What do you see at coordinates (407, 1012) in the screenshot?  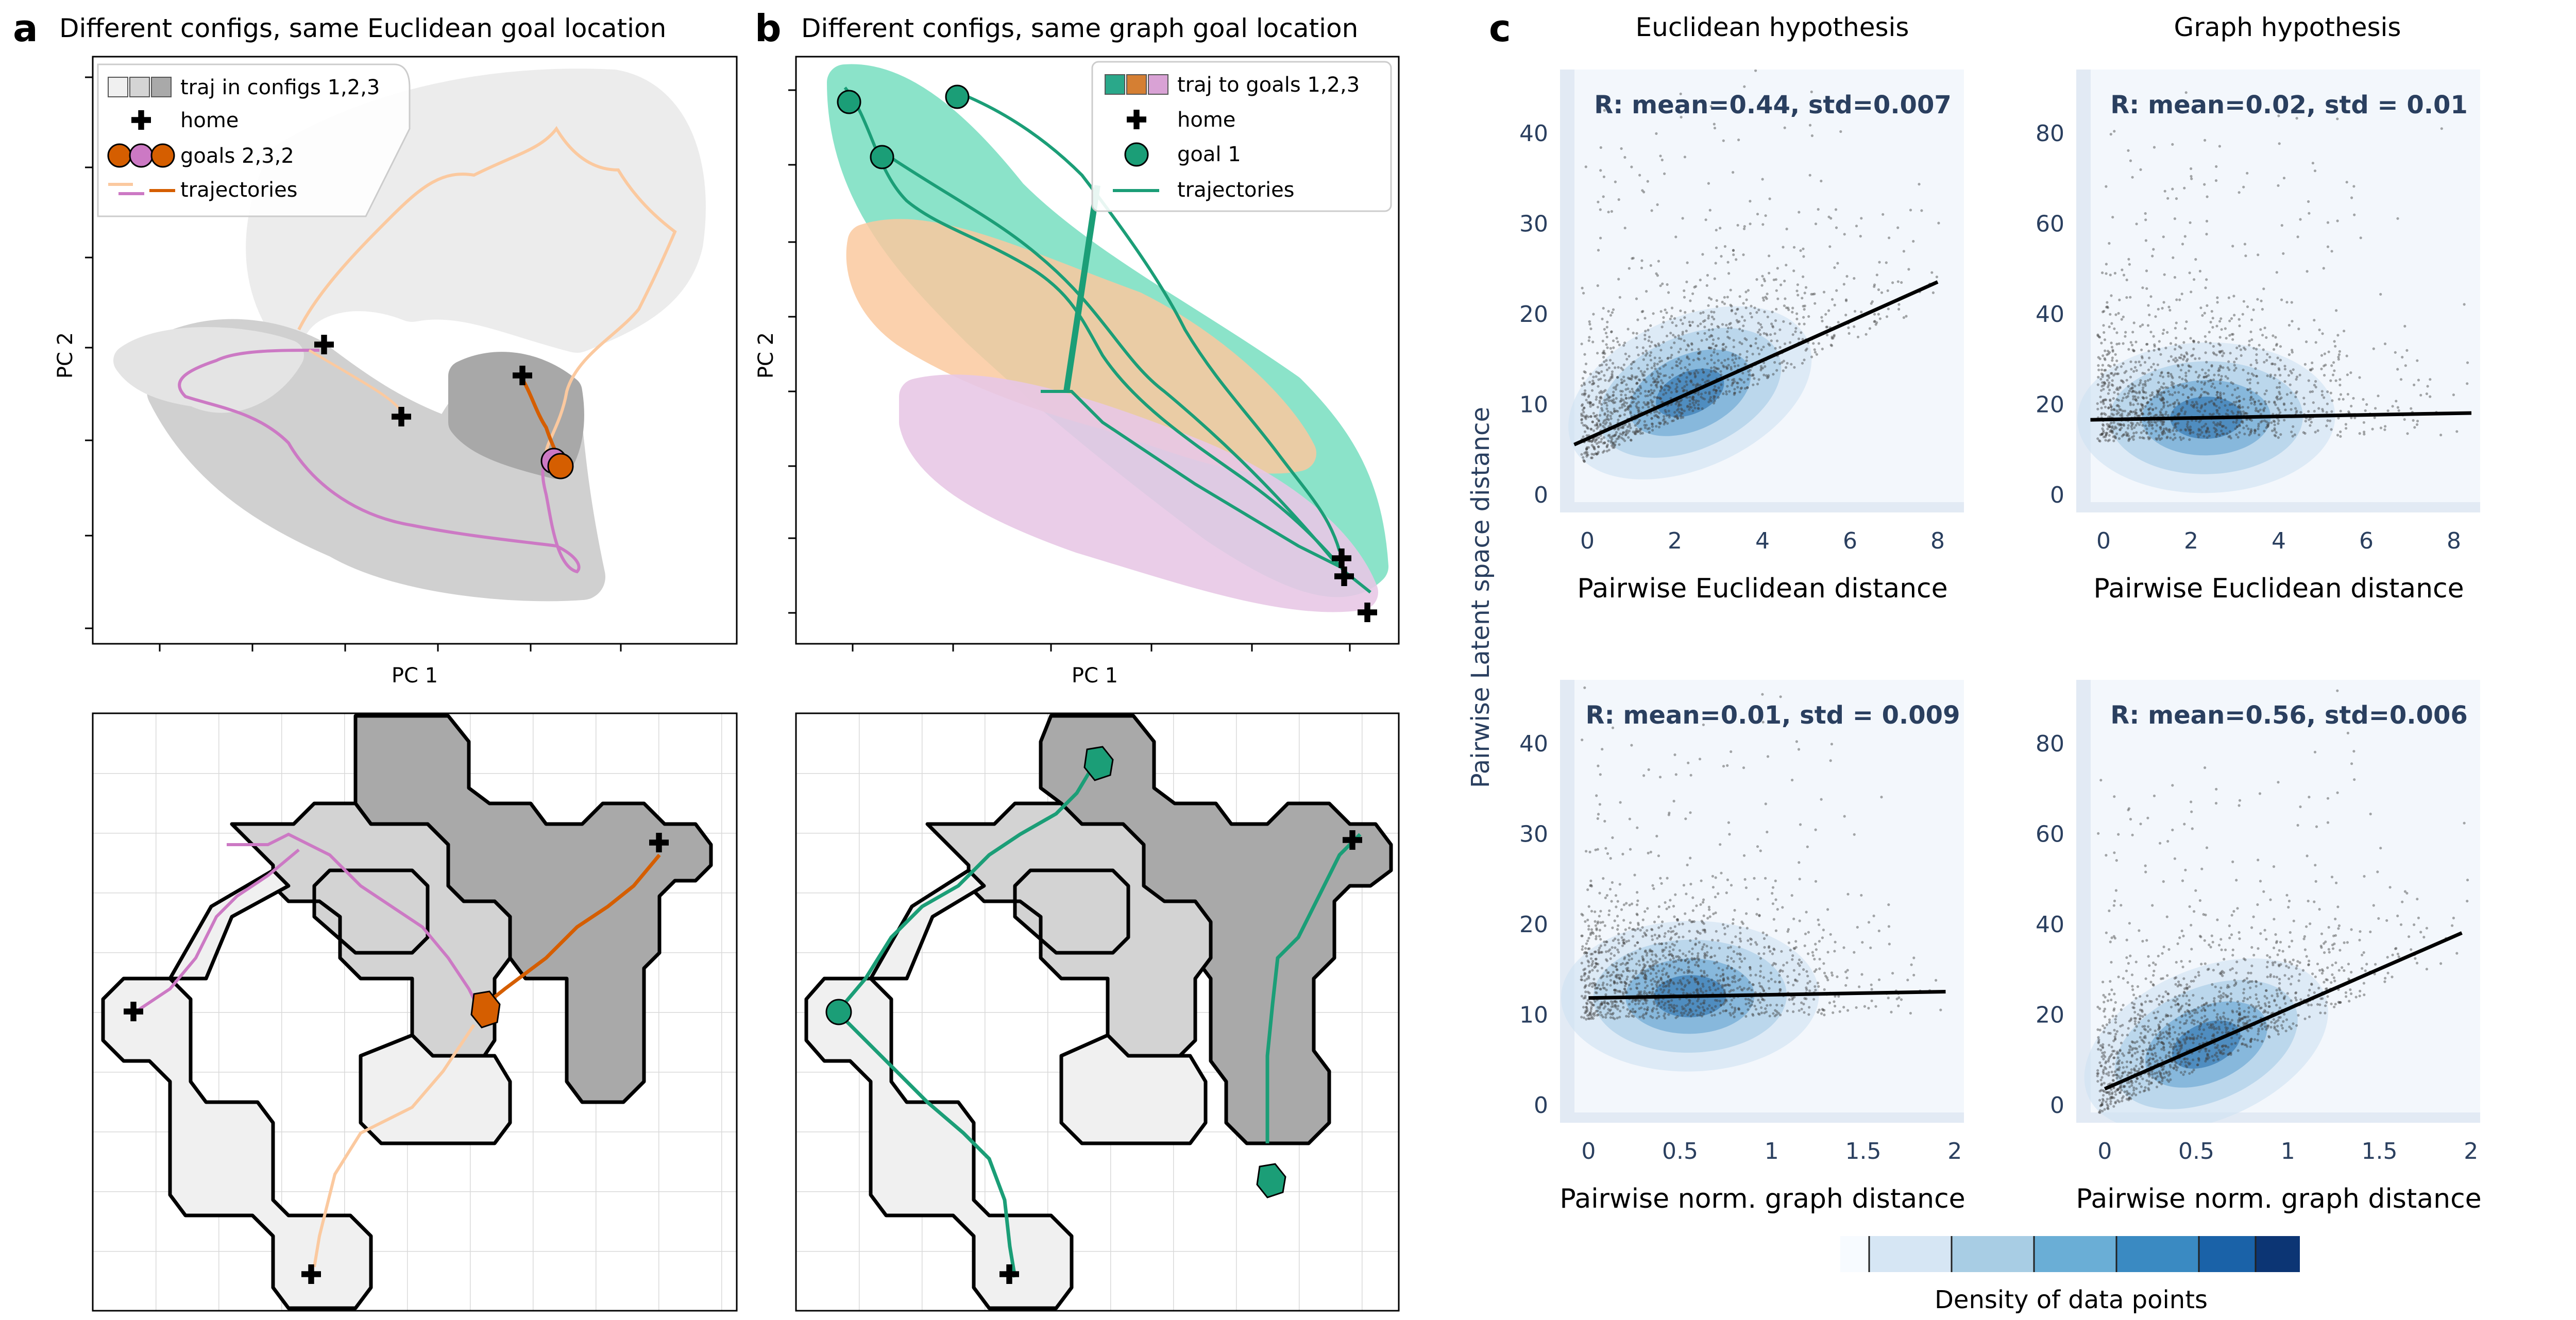 I see `panel-a-maze` at bounding box center [407, 1012].